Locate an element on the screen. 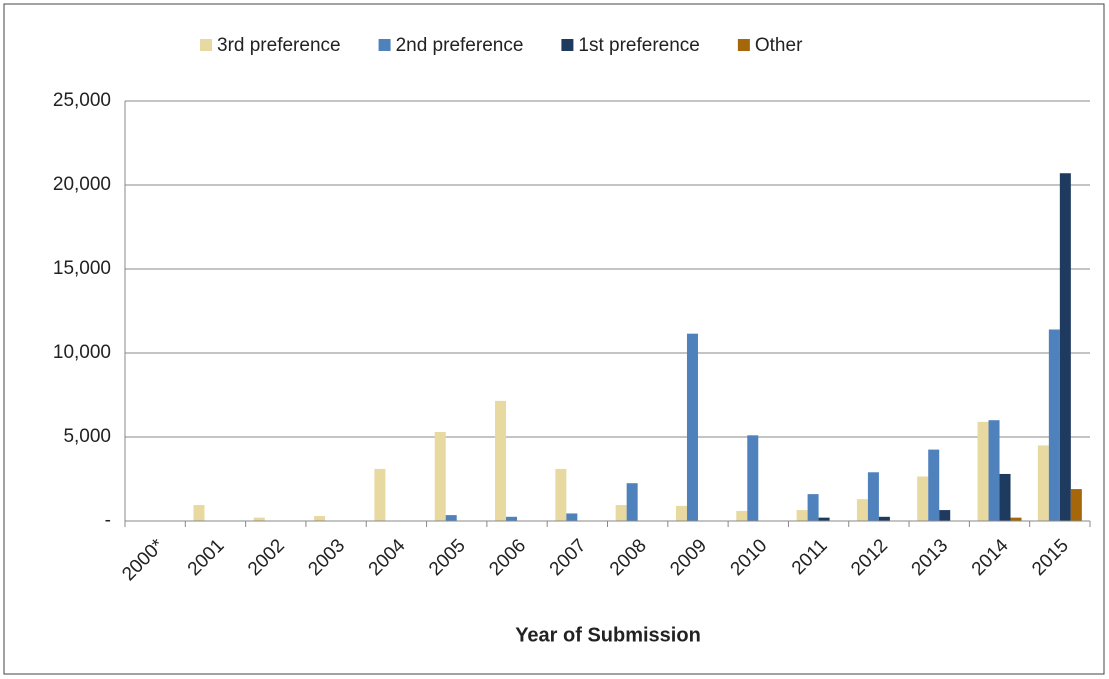 The image size is (1109, 679). y-tick-label: - is located at coordinates (108, 520).